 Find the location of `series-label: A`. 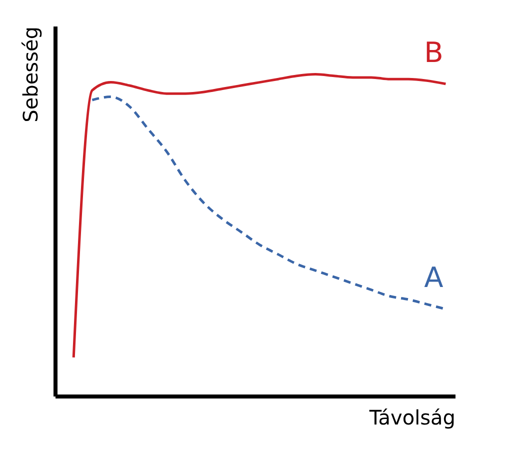

series-label: A is located at coordinates (434, 277).